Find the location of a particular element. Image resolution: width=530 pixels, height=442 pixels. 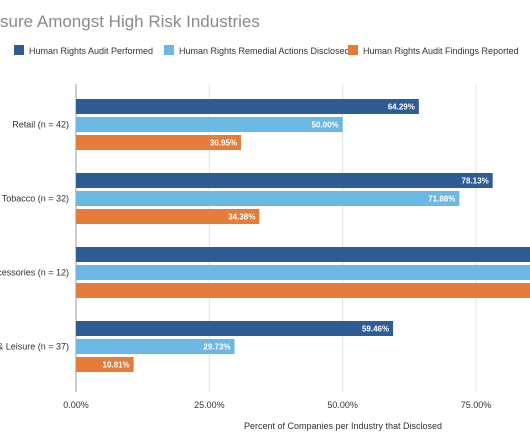

data-label: 50.00% is located at coordinates (325, 125).